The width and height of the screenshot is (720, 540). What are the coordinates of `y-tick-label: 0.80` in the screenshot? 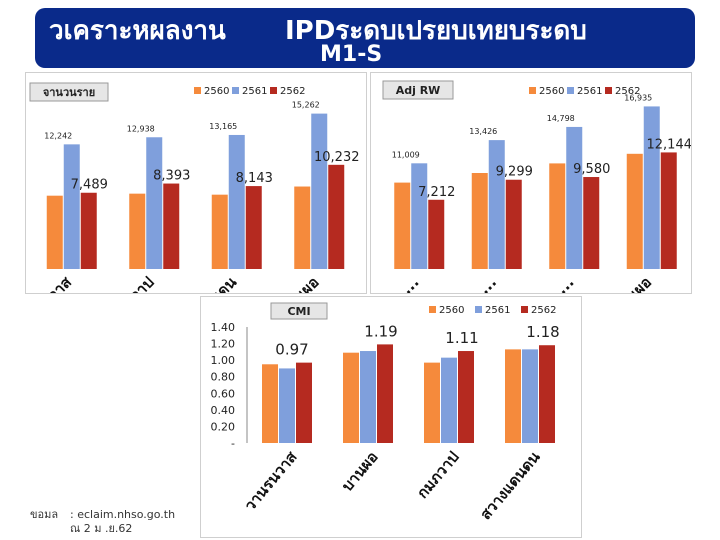 It's located at (223, 377).